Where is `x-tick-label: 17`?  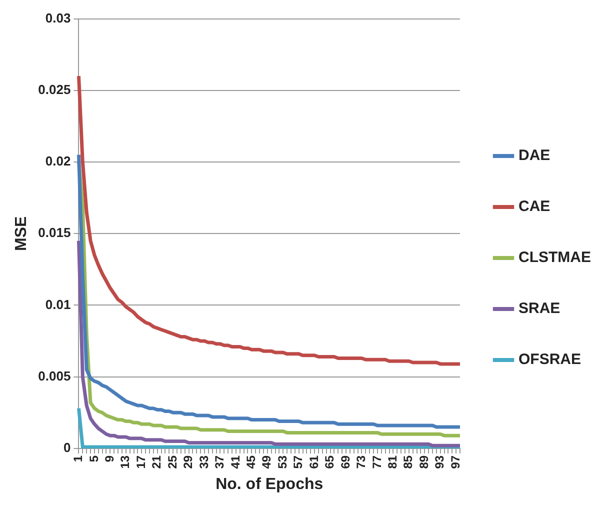
x-tick-label: 17 is located at coordinates (141, 462).